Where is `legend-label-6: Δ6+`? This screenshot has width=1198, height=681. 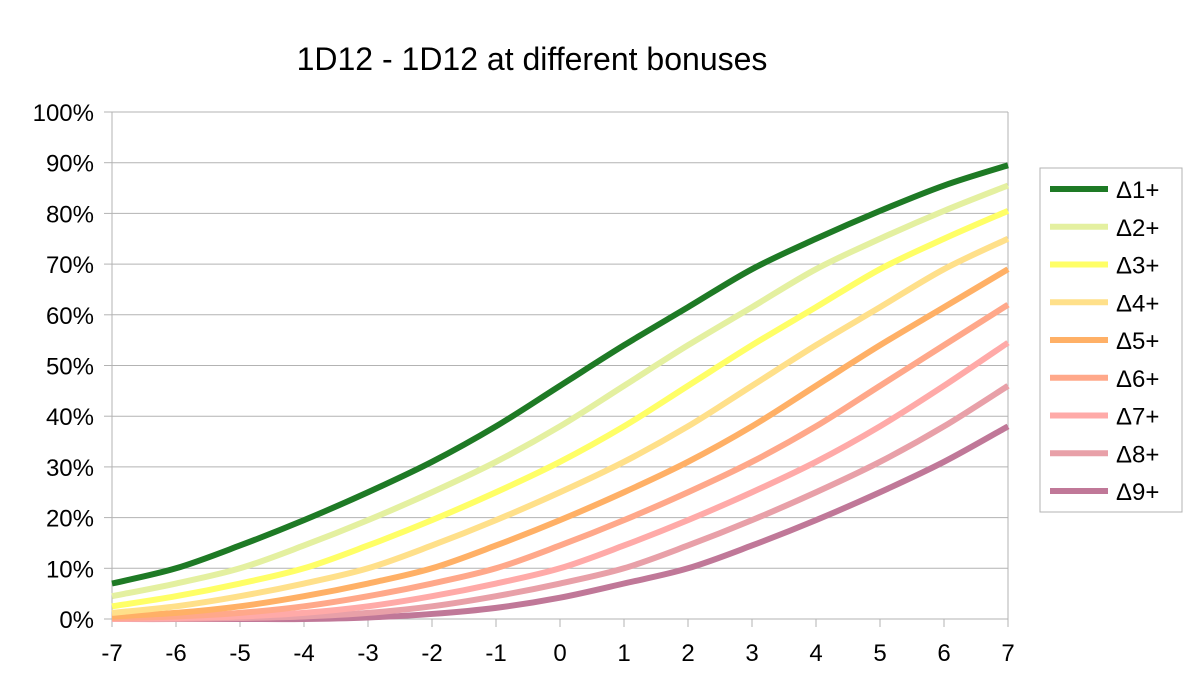
legend-label-6: Δ6+ is located at coordinates (1137, 379).